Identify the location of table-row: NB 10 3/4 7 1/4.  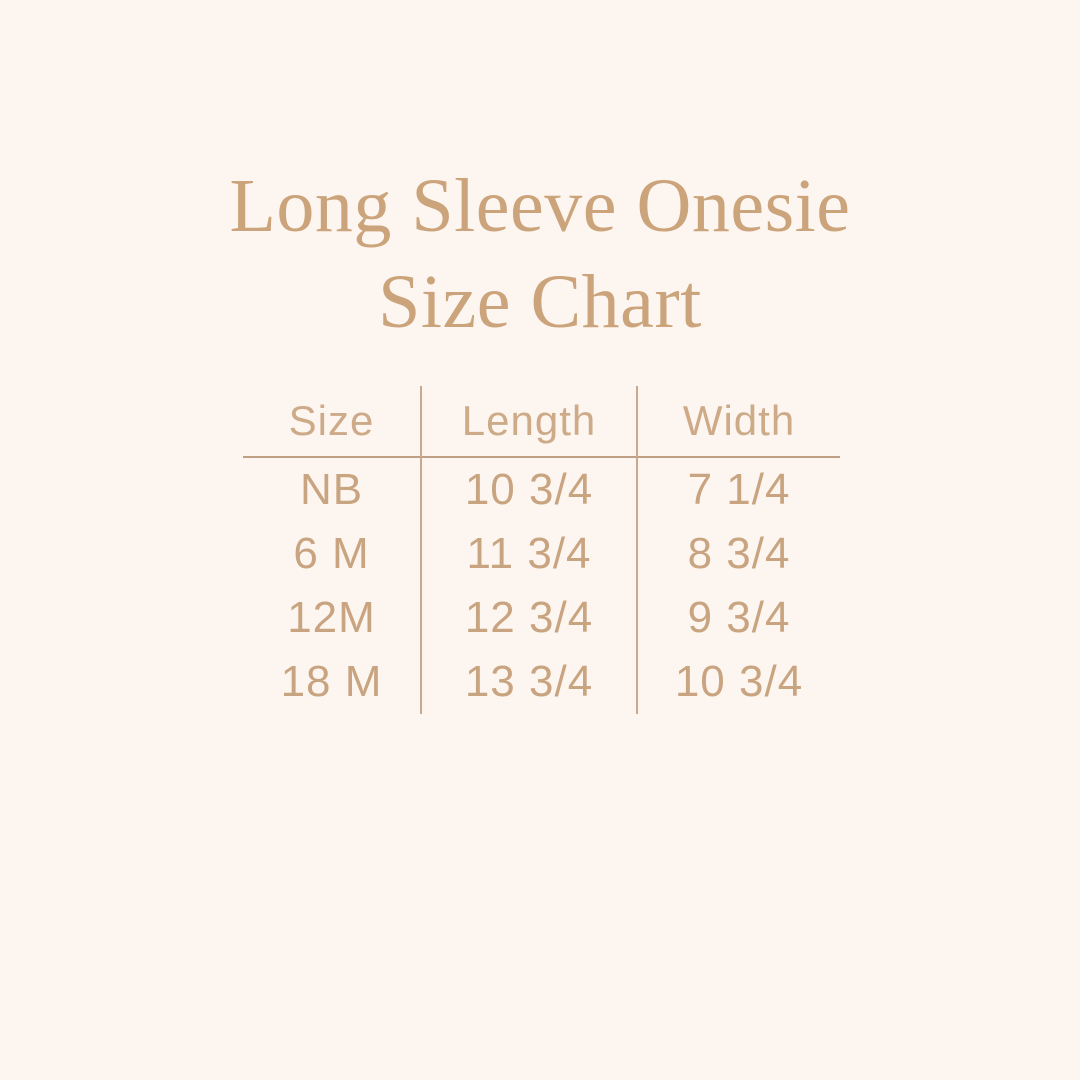
(541, 489).